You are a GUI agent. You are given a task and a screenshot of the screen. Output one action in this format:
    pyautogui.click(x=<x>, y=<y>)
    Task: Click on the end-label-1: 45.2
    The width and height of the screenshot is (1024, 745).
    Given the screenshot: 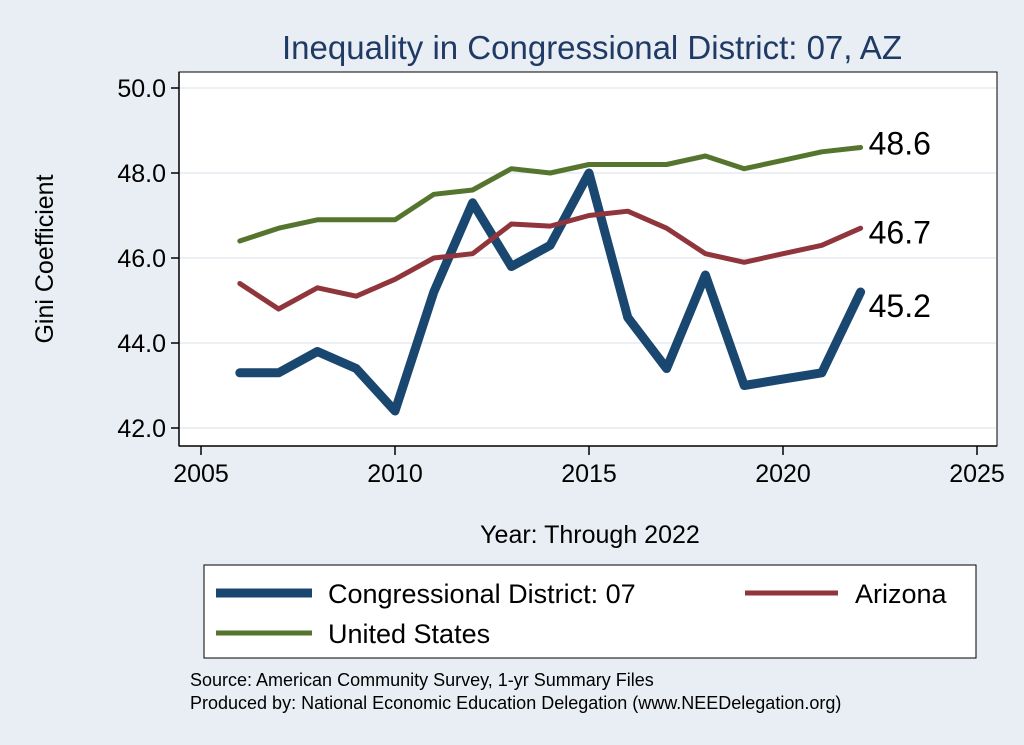 What is the action you would take?
    pyautogui.click(x=900, y=306)
    